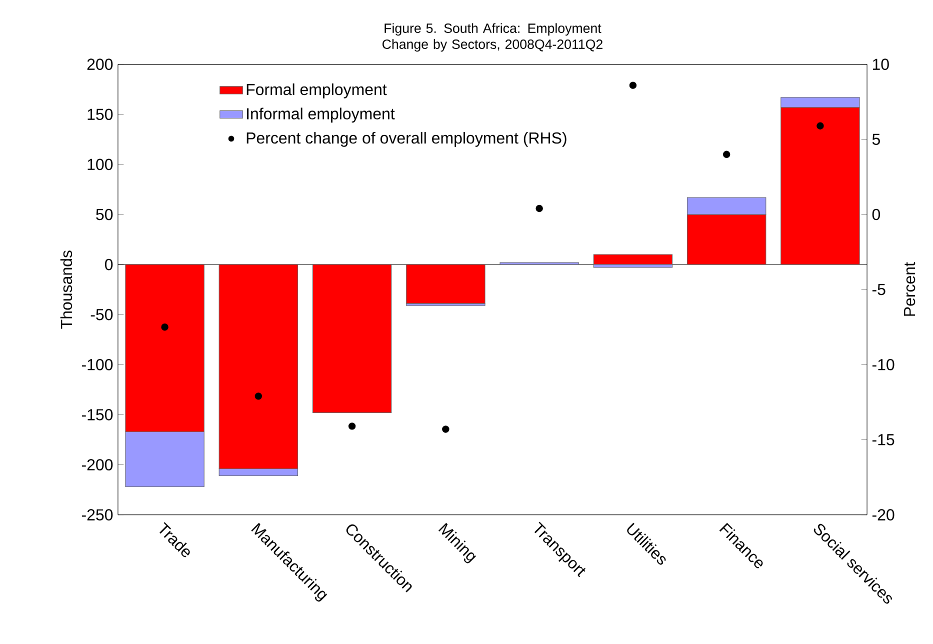 This screenshot has width=933, height=644. I want to click on y-tick-label: -50, so click(101, 314).